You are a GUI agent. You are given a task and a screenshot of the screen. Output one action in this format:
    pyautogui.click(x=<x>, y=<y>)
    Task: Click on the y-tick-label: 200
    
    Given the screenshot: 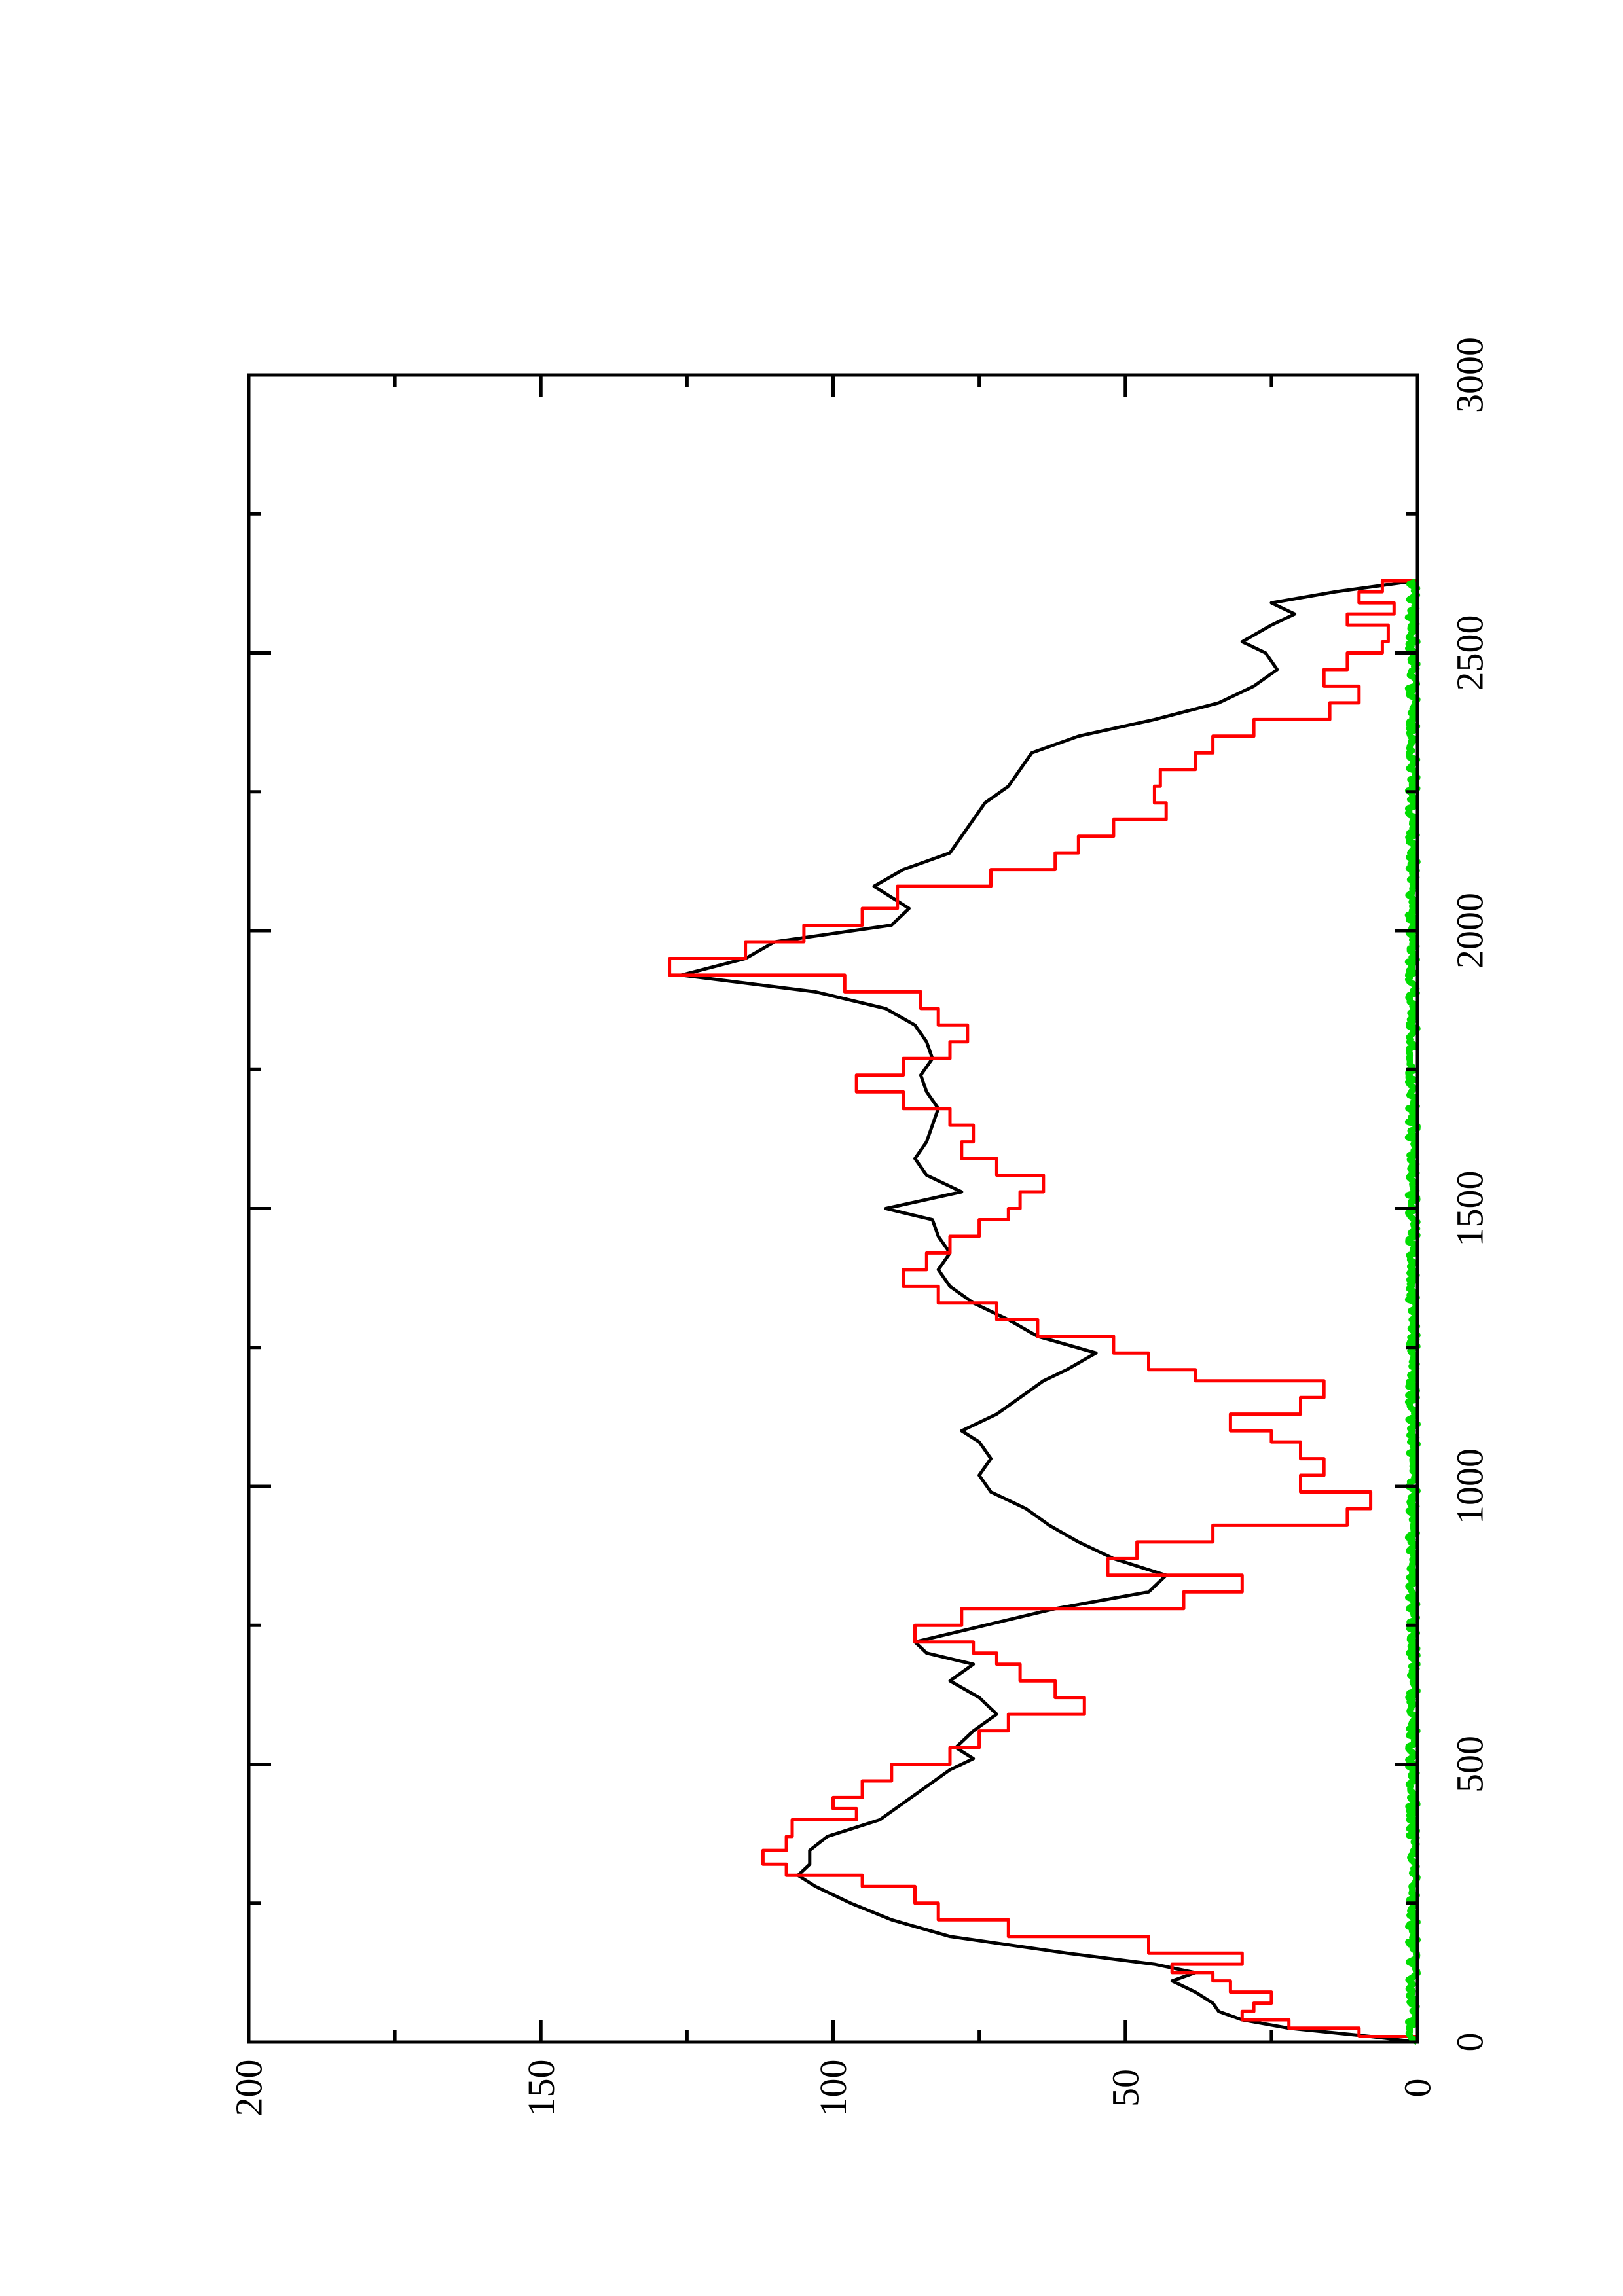 What is the action you would take?
    pyautogui.click(x=249, y=2088)
    